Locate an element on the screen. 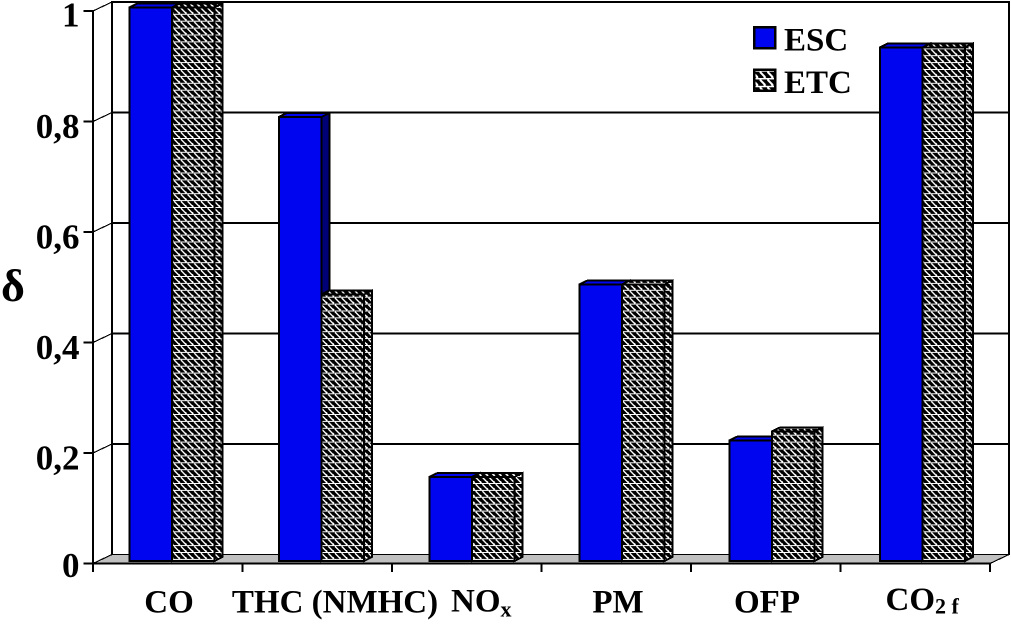 The height and width of the screenshot is (629, 1011). svg-text: ETC is located at coordinates (818, 83).